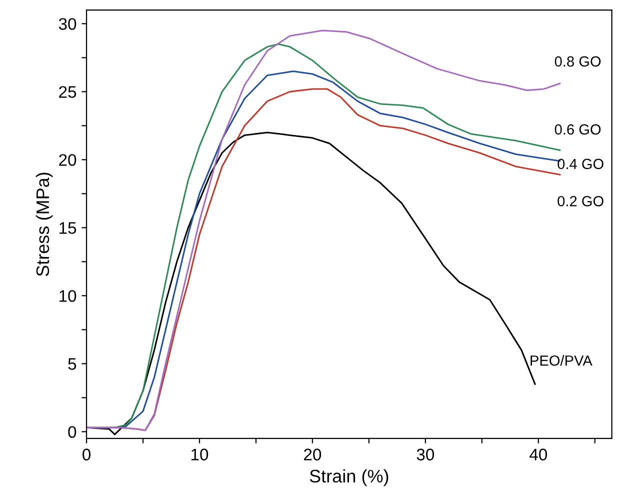 The image size is (618, 504). Describe the element at coordinates (86, 454) in the screenshot. I see `x-tick-label: 0` at that location.